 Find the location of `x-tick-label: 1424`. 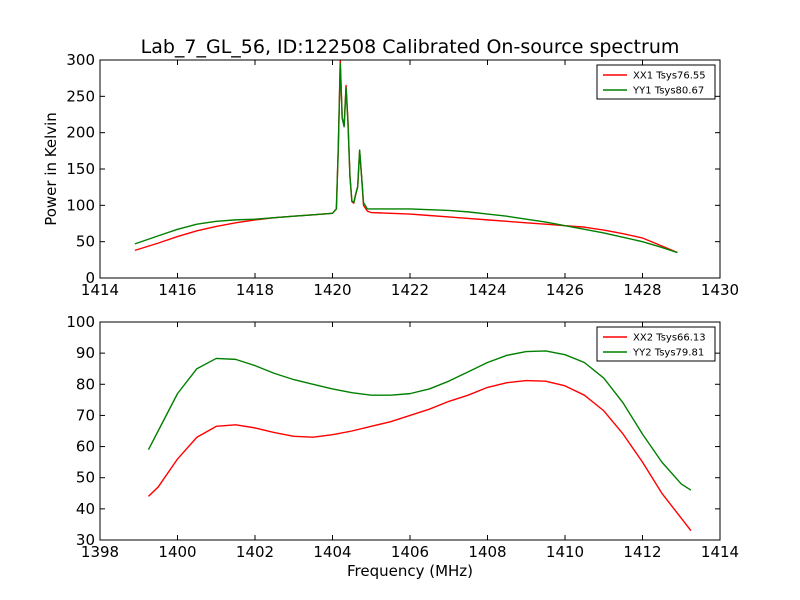

x-tick-label: 1424 is located at coordinates (487, 290).